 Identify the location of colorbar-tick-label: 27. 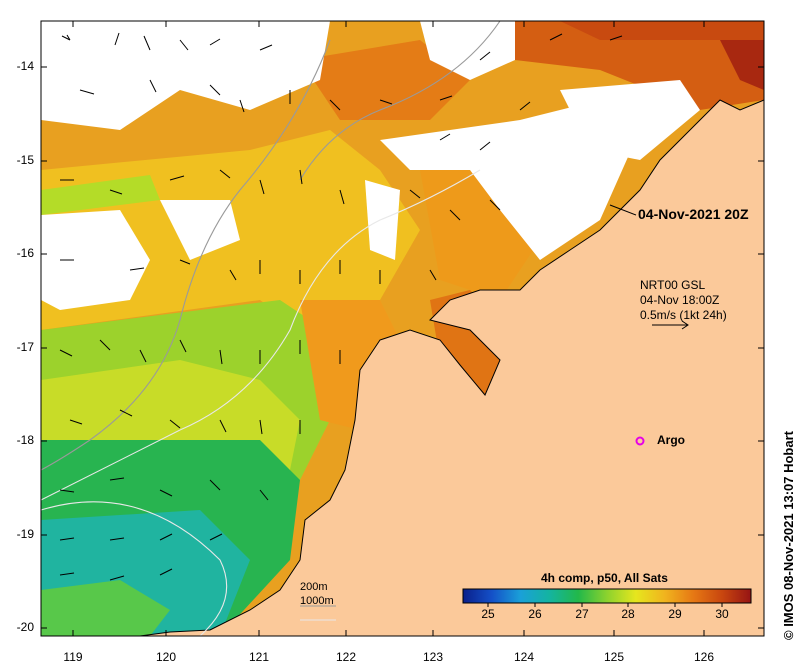
(582, 614).